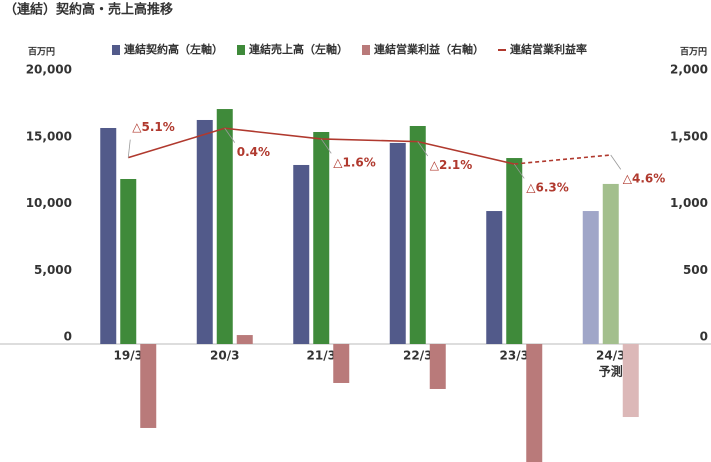 The height and width of the screenshot is (462, 711). Describe the element at coordinates (173, 49) in the screenshot. I see `legend-label: 連結契約高（左軸）` at that location.